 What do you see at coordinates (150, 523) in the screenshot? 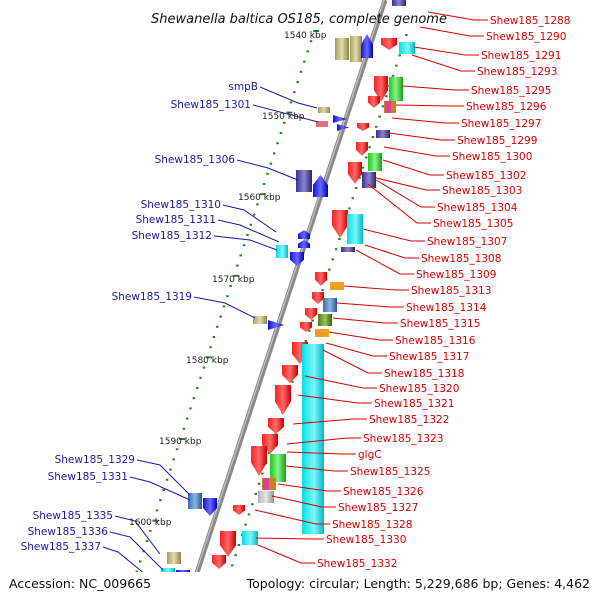
I see `kbp-label: 1600 kbp` at bounding box center [150, 523].